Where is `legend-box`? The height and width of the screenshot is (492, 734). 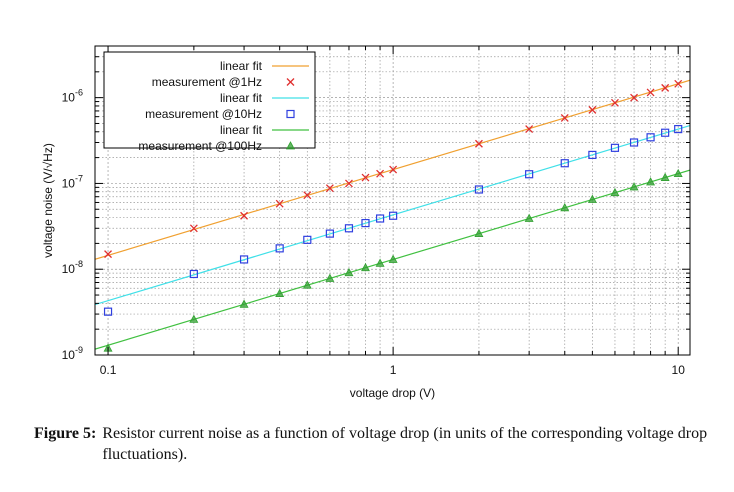 legend-box is located at coordinates (209, 100).